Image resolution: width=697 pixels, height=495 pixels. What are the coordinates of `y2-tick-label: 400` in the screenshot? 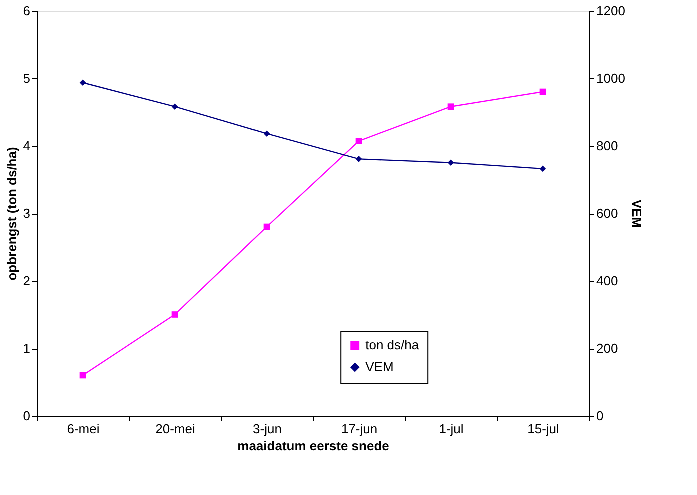 It's located at (607, 281).